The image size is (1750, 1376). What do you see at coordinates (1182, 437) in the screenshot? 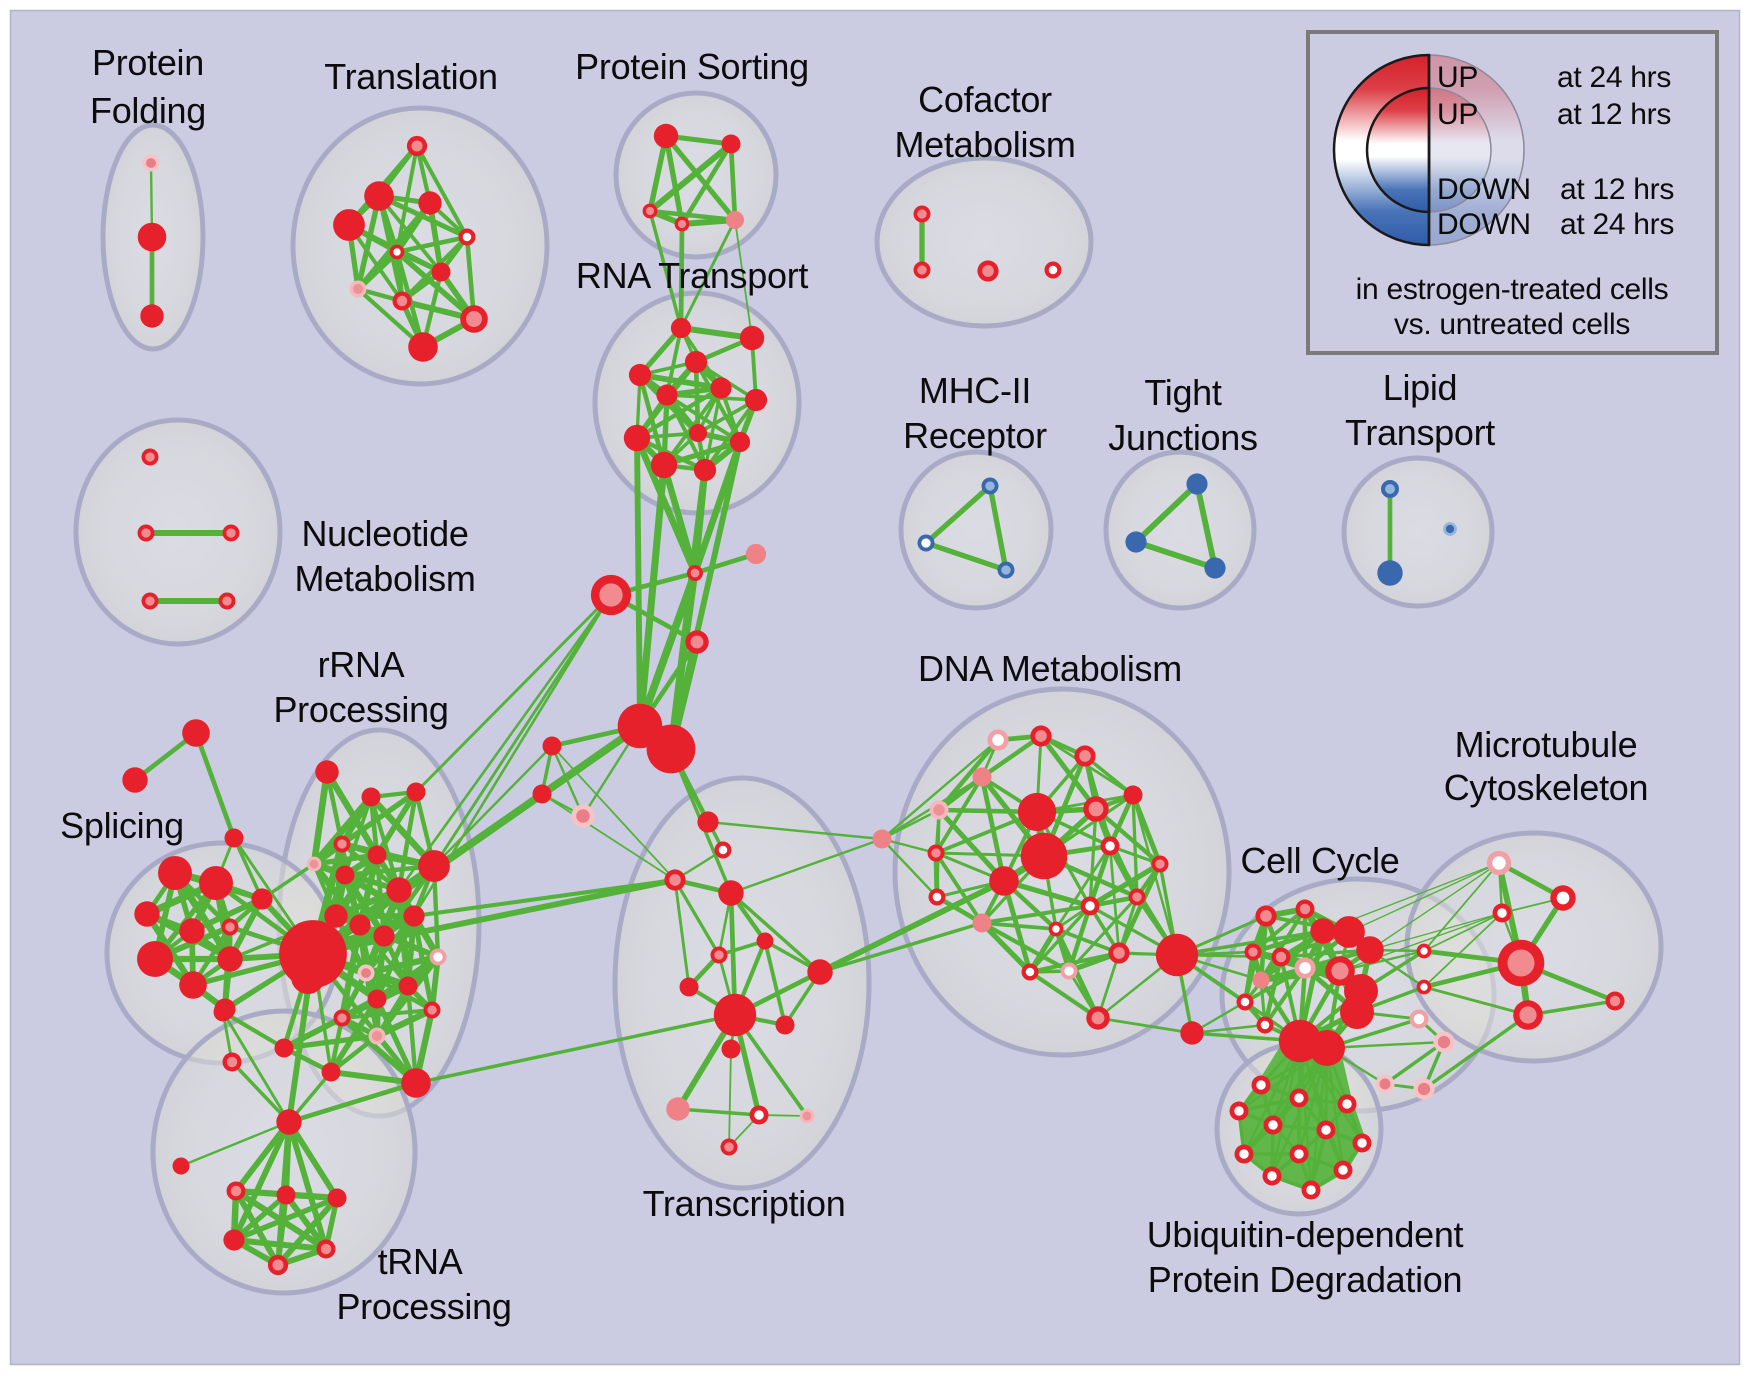
I see `svg-text: Junctions` at bounding box center [1182, 437].